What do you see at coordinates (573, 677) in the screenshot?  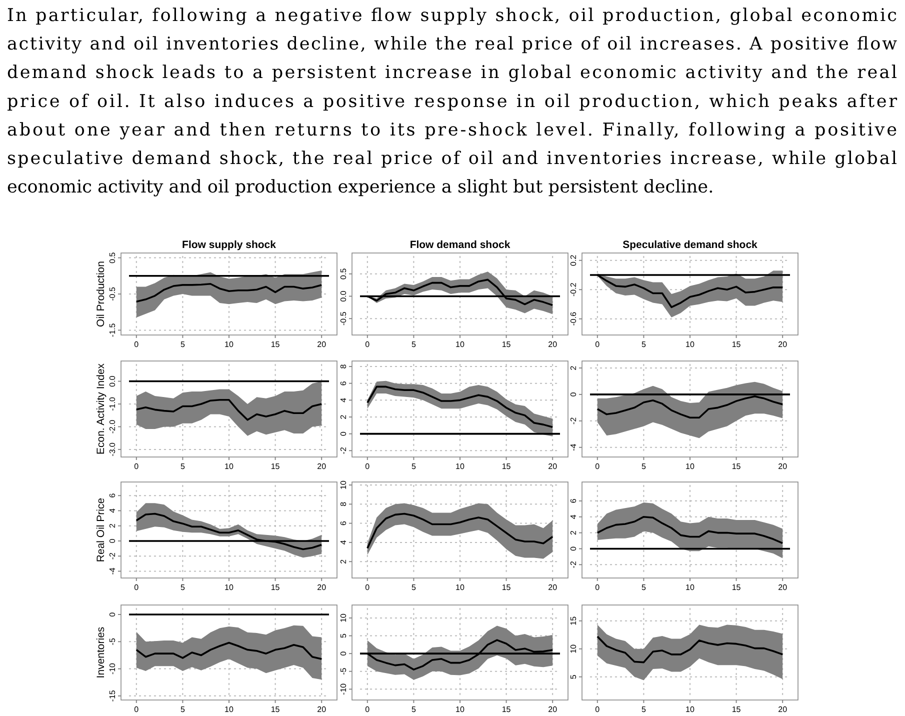 I see `y-tick-label: 5` at bounding box center [573, 677].